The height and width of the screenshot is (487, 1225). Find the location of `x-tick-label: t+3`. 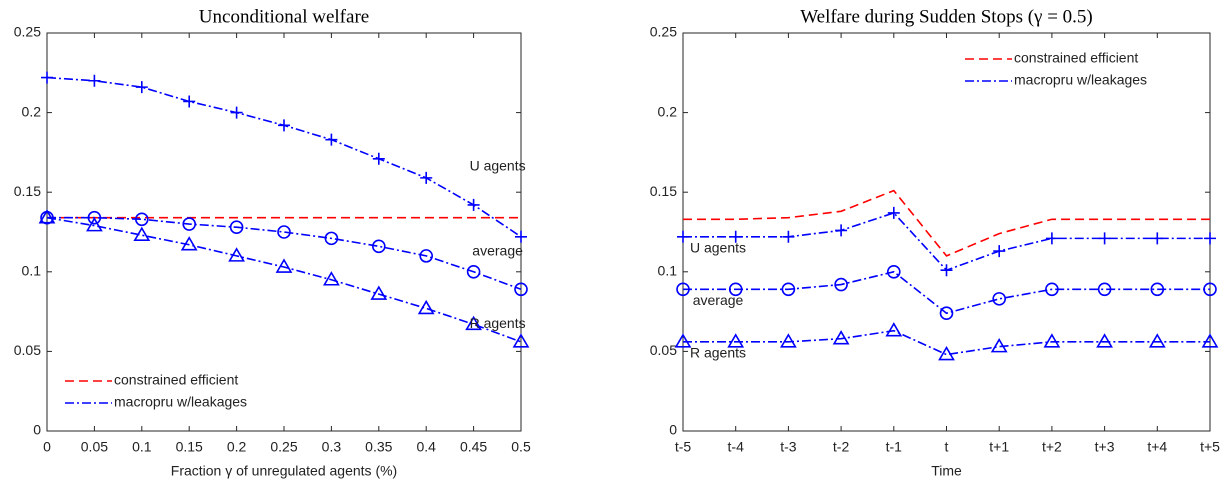

x-tick-label: t+3 is located at coordinates (1105, 447).